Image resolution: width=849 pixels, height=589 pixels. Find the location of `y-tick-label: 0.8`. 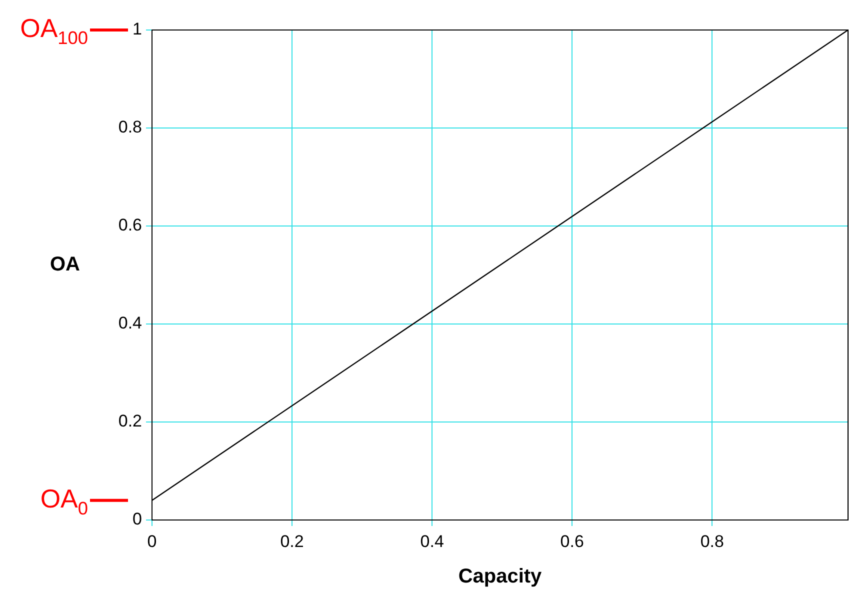

y-tick-label: 0.8 is located at coordinates (130, 127).